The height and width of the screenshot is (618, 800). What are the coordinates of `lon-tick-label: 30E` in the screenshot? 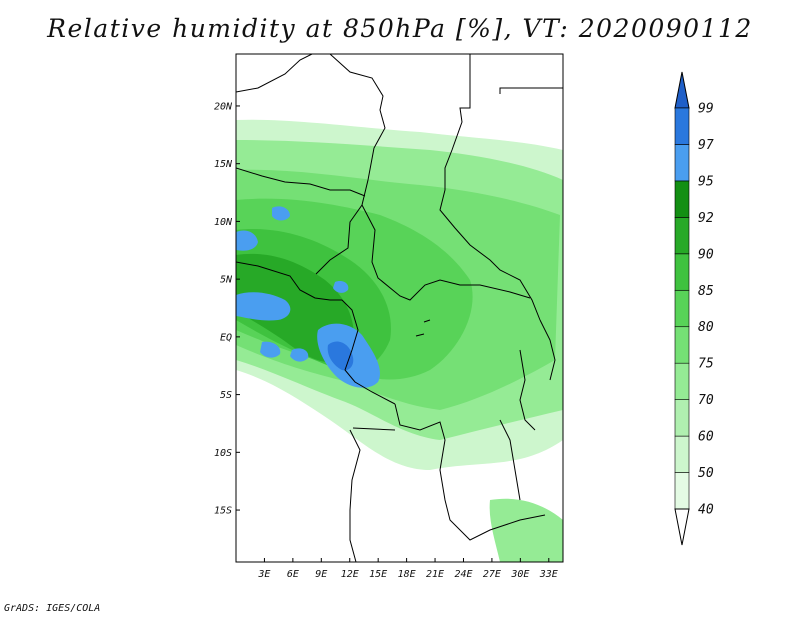 It's located at (519, 574).